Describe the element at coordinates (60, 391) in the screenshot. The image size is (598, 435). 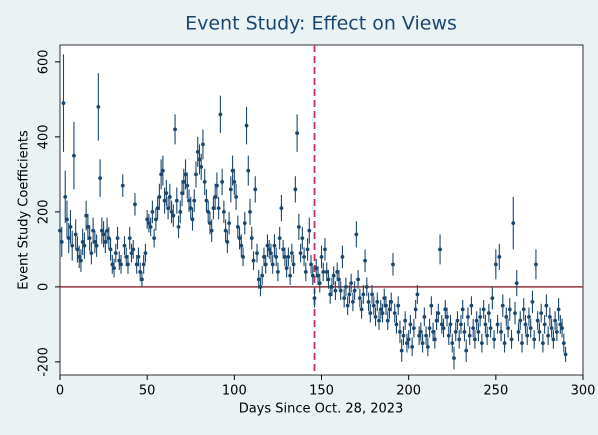
I see `x-tick-label: 0` at that location.